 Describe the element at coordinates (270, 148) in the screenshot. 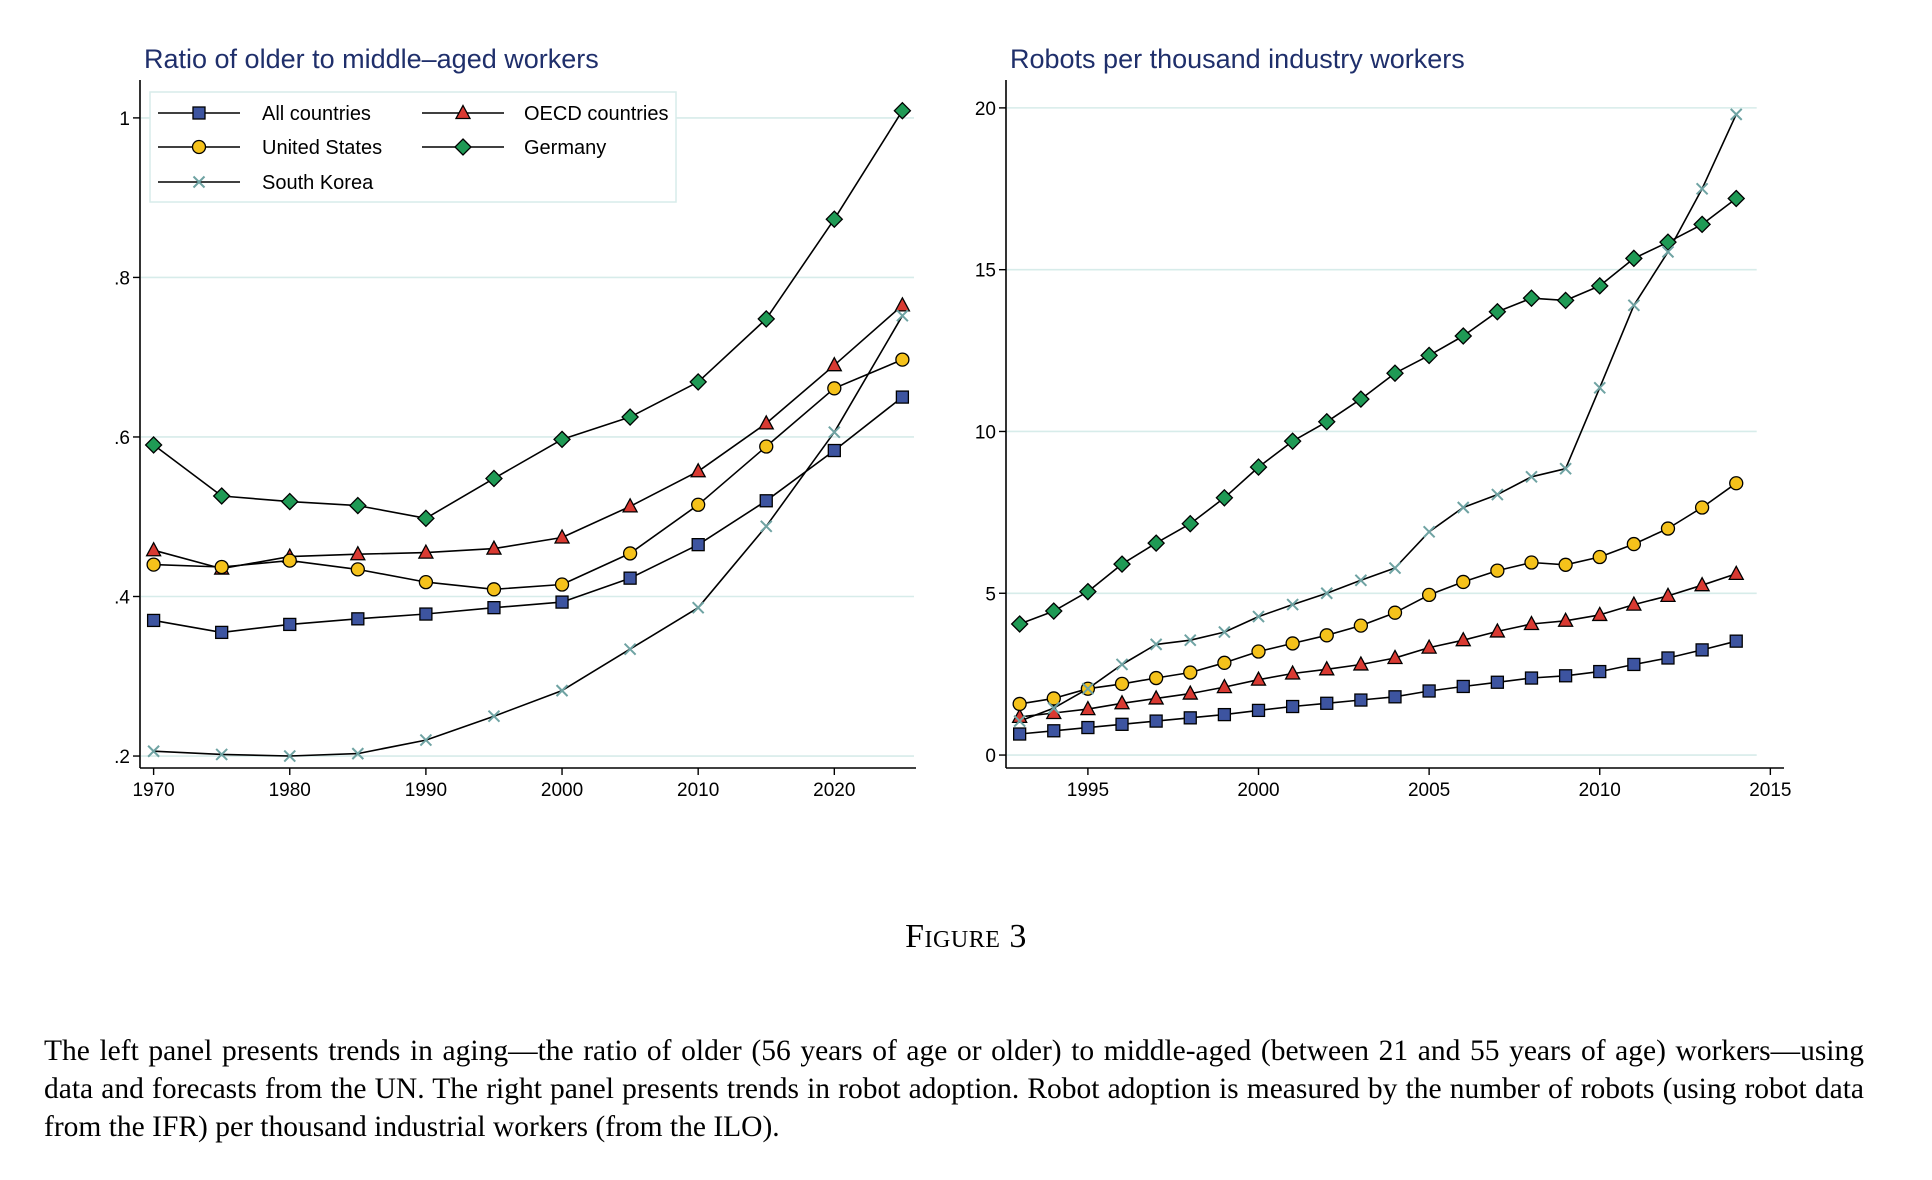

I see `legend-item-united-states: United States` at that location.